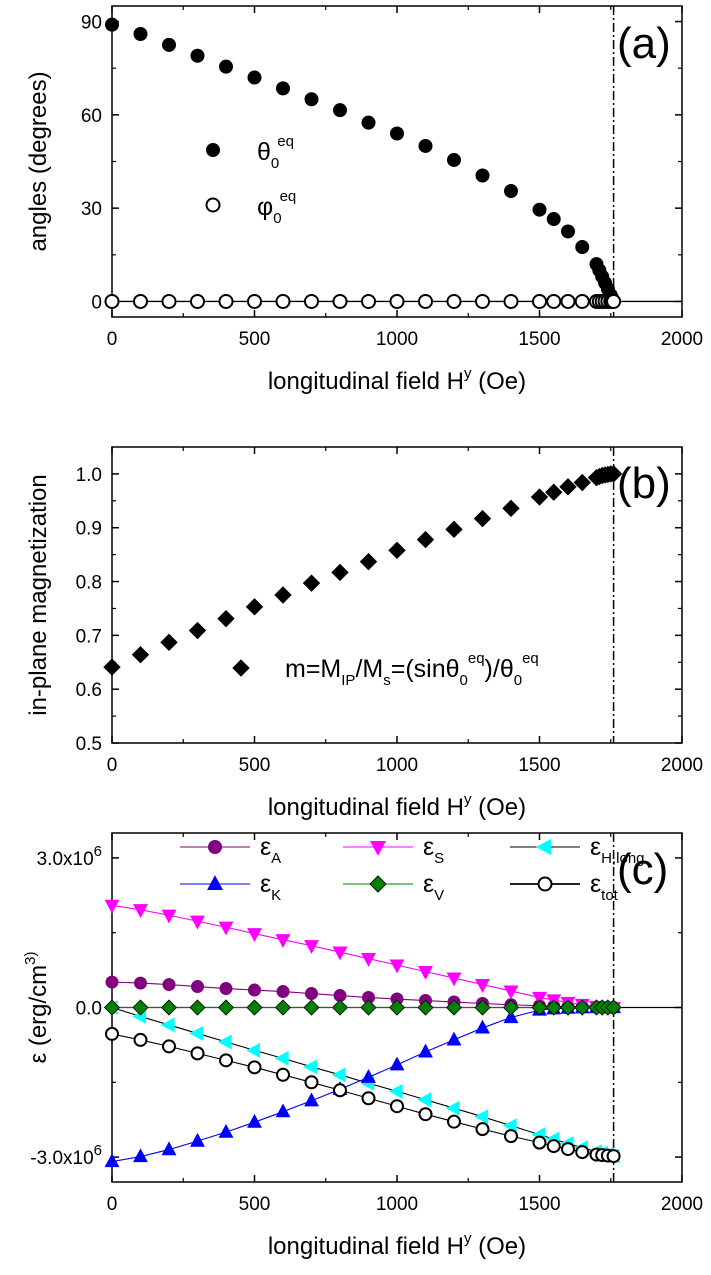 This screenshot has width=711, height=1275. I want to click on panel-label: (a), so click(644, 43).